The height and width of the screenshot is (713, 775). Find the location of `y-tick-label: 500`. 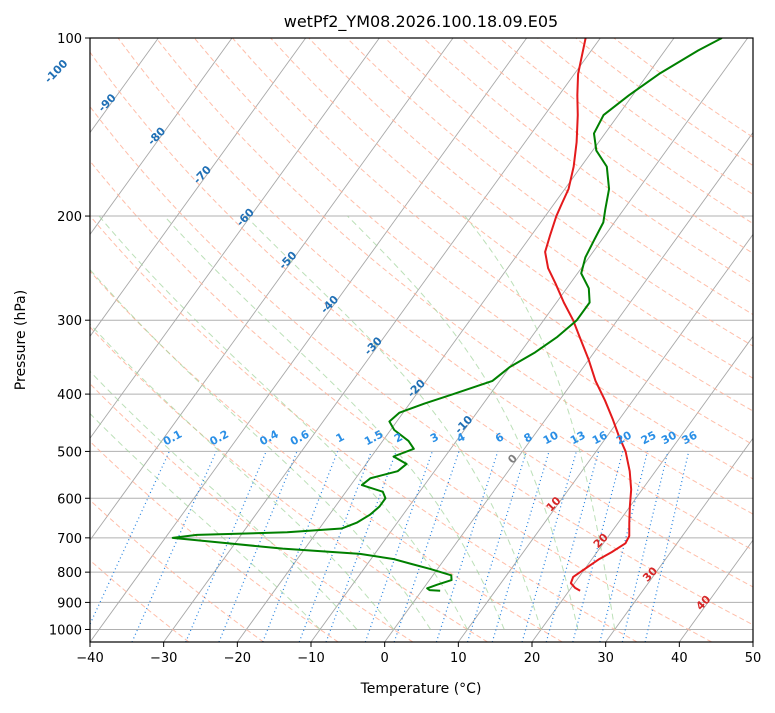

y-tick-label: 500 is located at coordinates (69, 452).